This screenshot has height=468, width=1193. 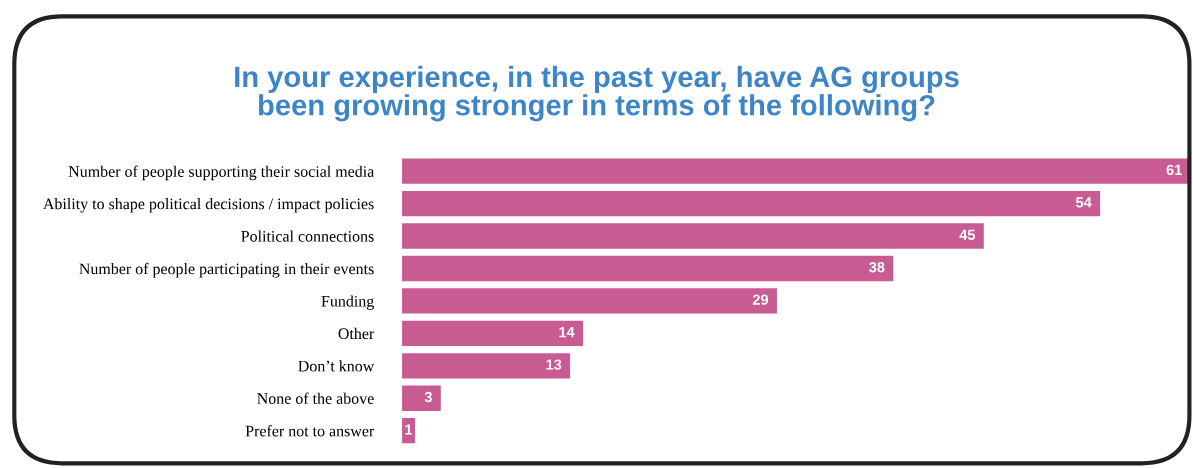 What do you see at coordinates (356, 333) in the screenshot?
I see `y-tick-label: Other` at bounding box center [356, 333].